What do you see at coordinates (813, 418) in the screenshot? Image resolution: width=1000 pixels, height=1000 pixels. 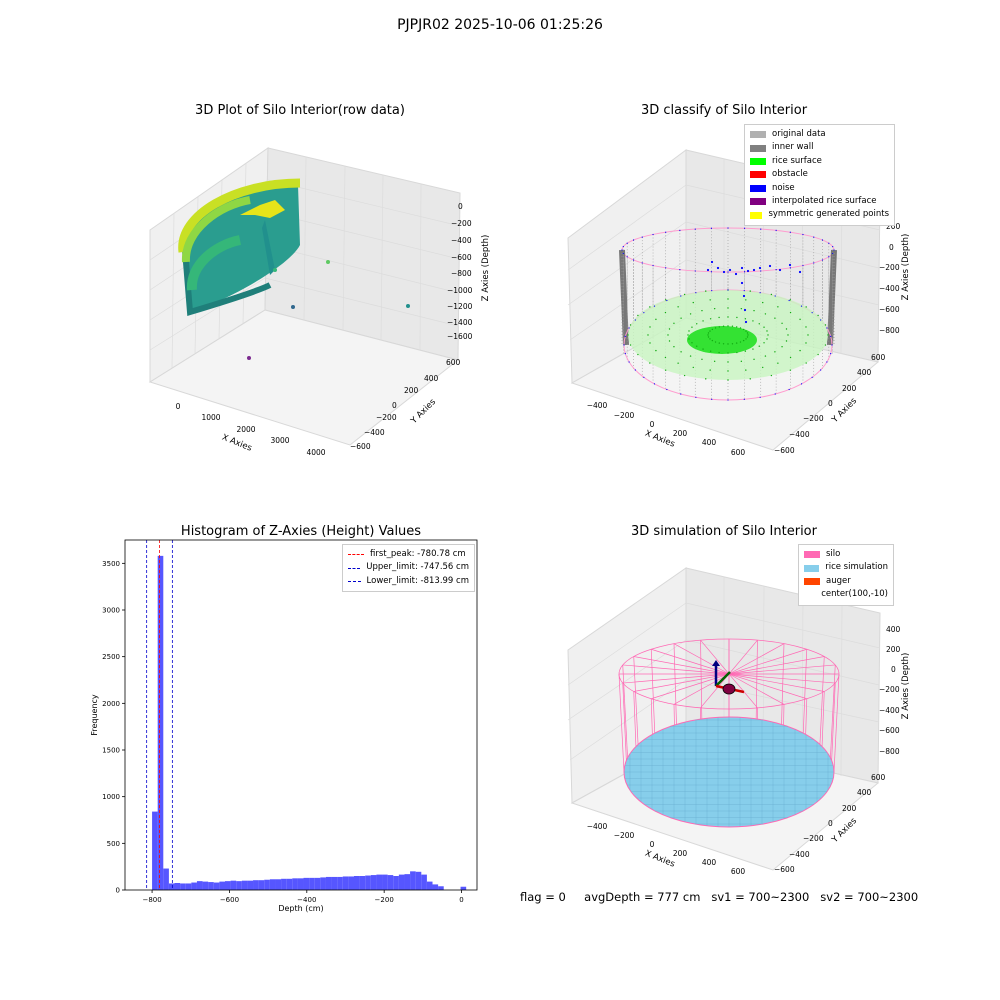 I see `panel2-ytick: −200` at bounding box center [813, 418].